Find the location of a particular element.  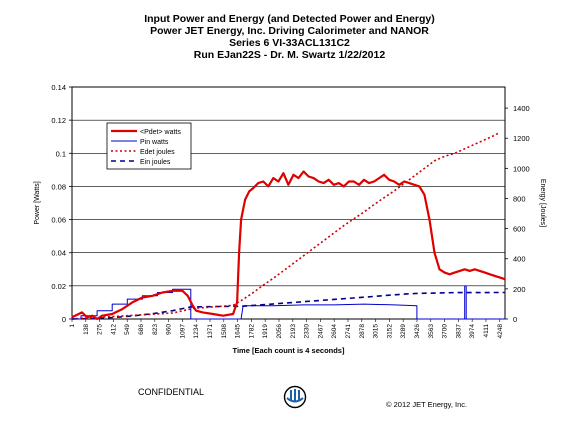

x-tick-label: 412 is located at coordinates (113, 329).